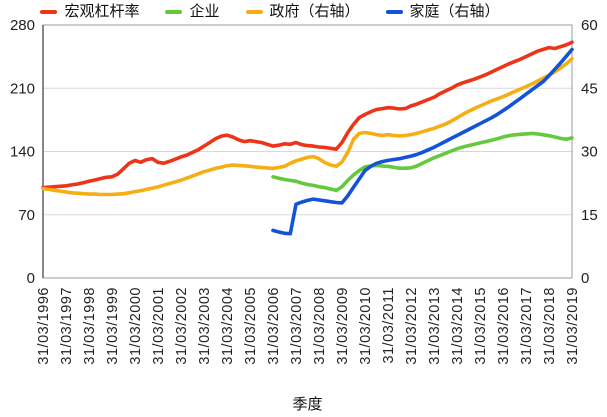  I want to click on legend-item-enterprise: 企业, so click(192, 12).